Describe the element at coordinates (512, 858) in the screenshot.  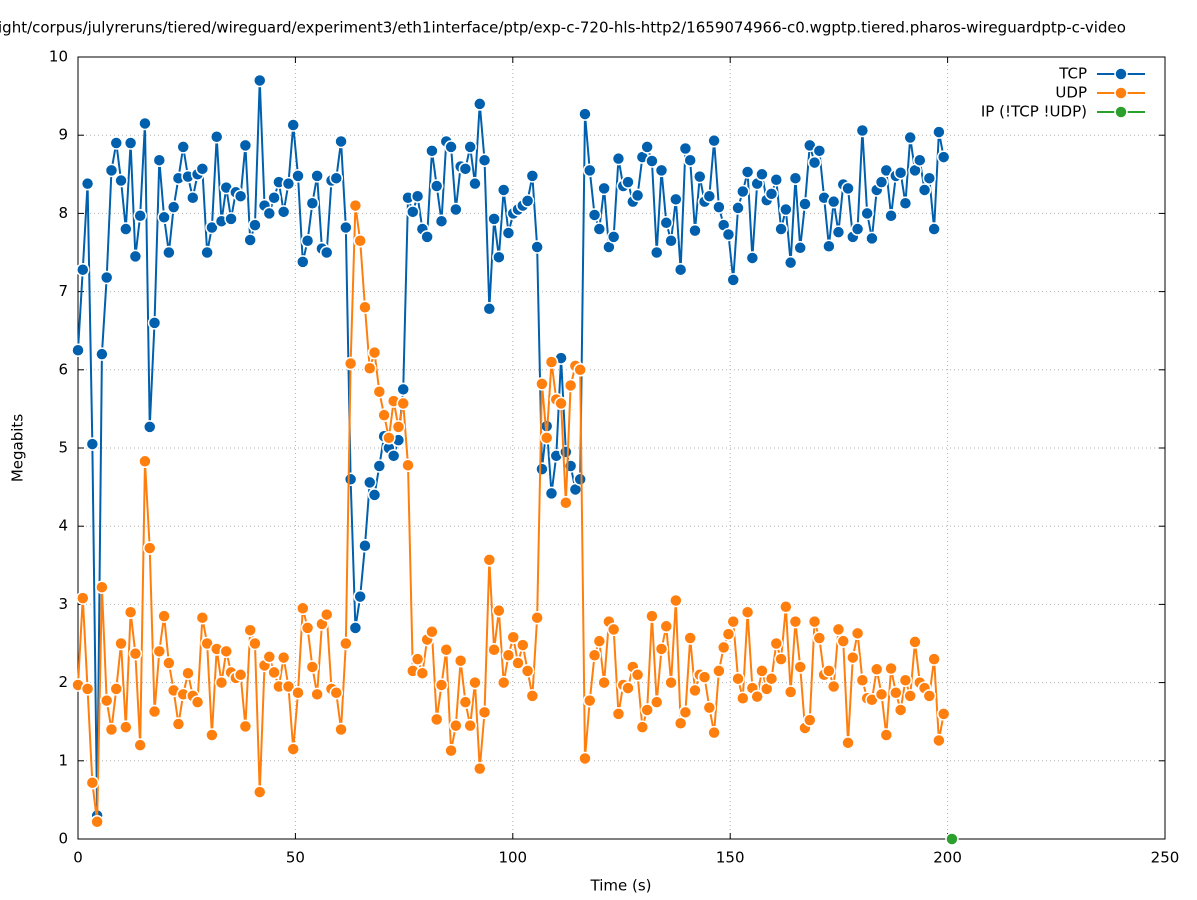
I see `x-tick-label: 100` at that location.